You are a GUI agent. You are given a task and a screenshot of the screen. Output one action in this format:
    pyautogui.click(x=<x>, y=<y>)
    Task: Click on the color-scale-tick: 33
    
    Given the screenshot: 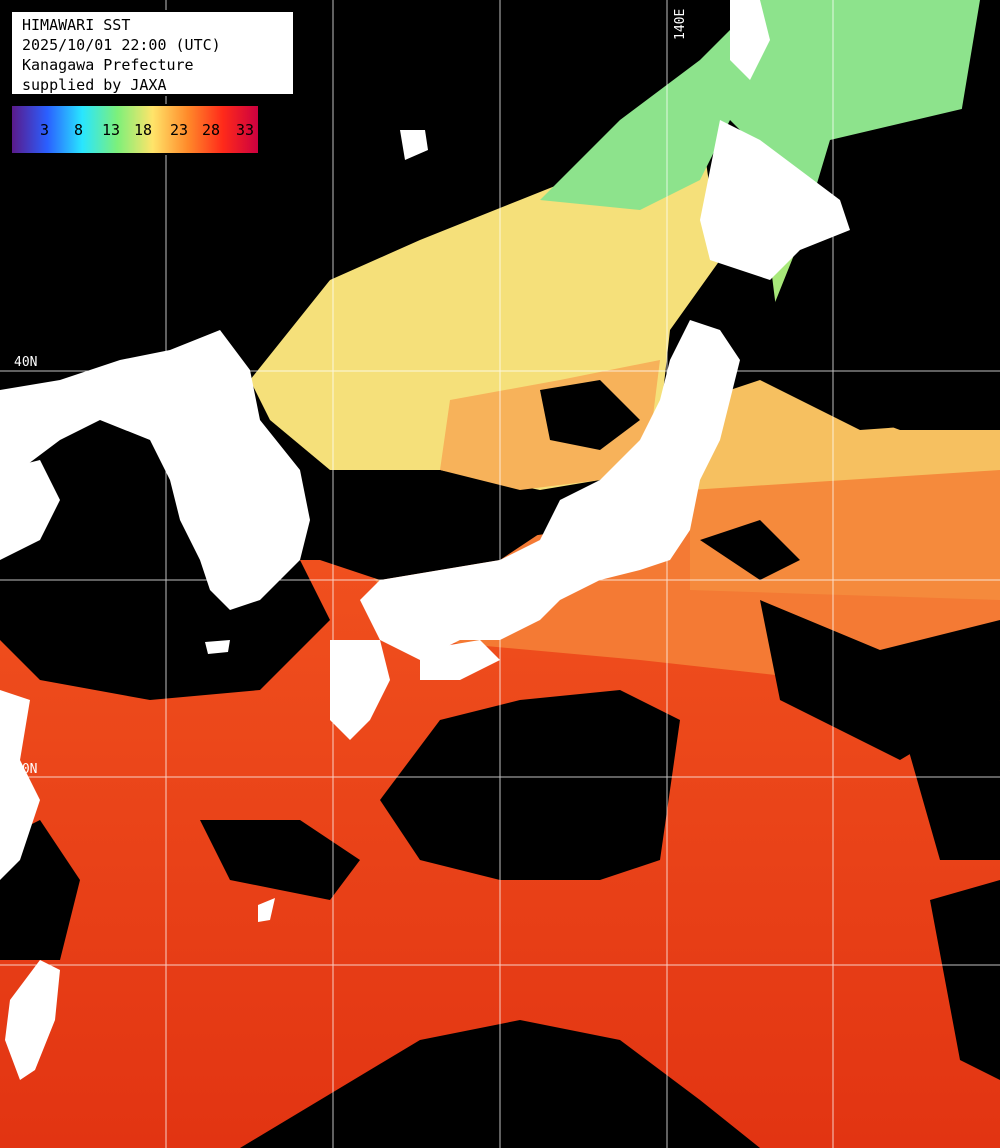 What is the action you would take?
    pyautogui.click(x=245, y=130)
    